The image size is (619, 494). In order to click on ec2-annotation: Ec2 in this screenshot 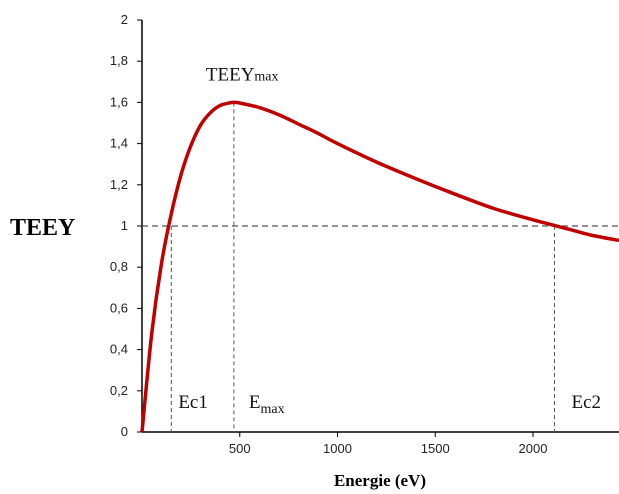, I will do `click(586, 402)`.